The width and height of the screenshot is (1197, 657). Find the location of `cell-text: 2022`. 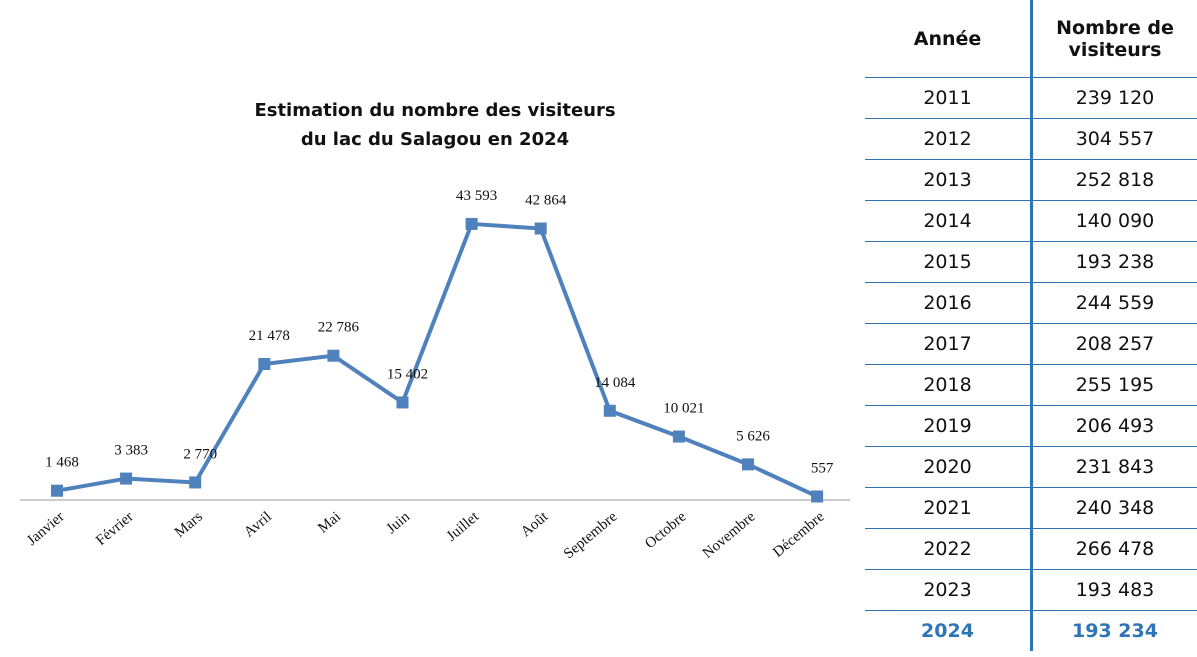

cell-text: 2022 is located at coordinates (947, 549).